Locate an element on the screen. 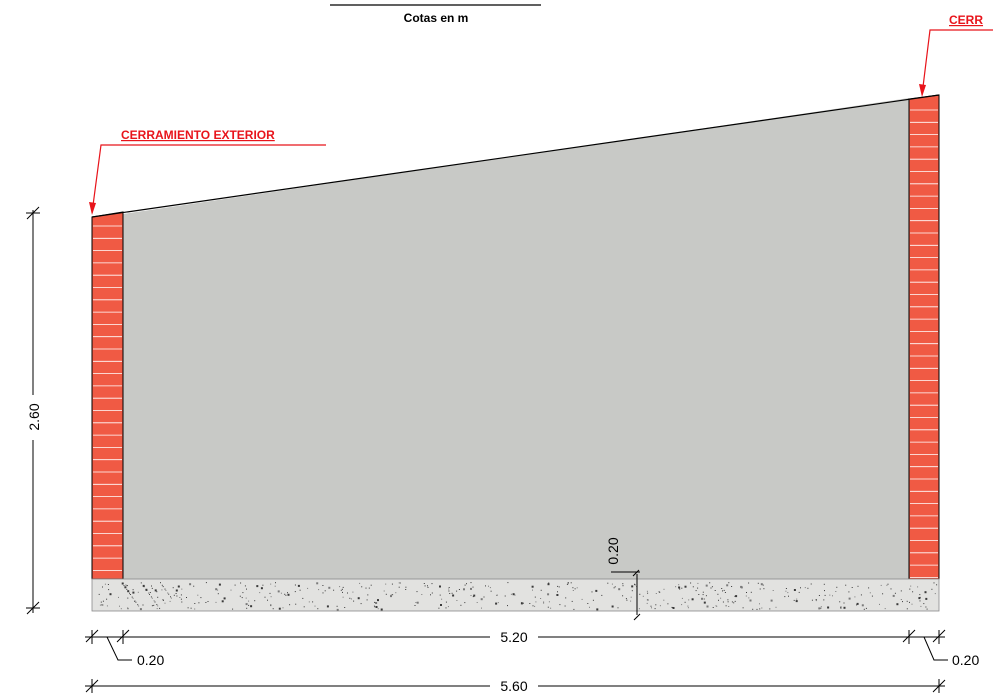  units-note: Cotas en m is located at coordinates (436, 18).